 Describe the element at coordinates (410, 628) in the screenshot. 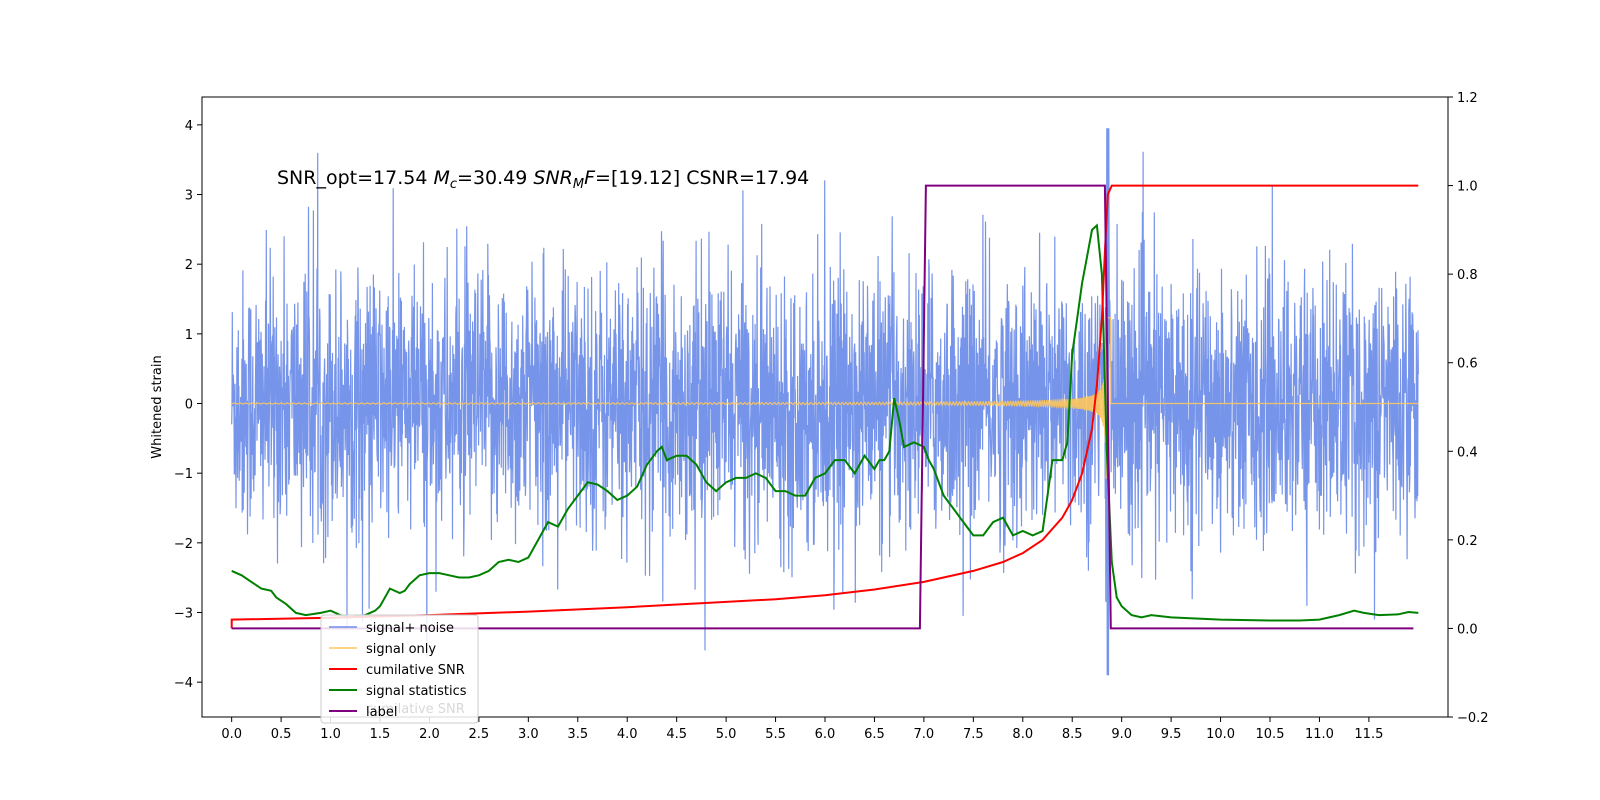

I see `legend-entry-label: signal+ noise` at that location.